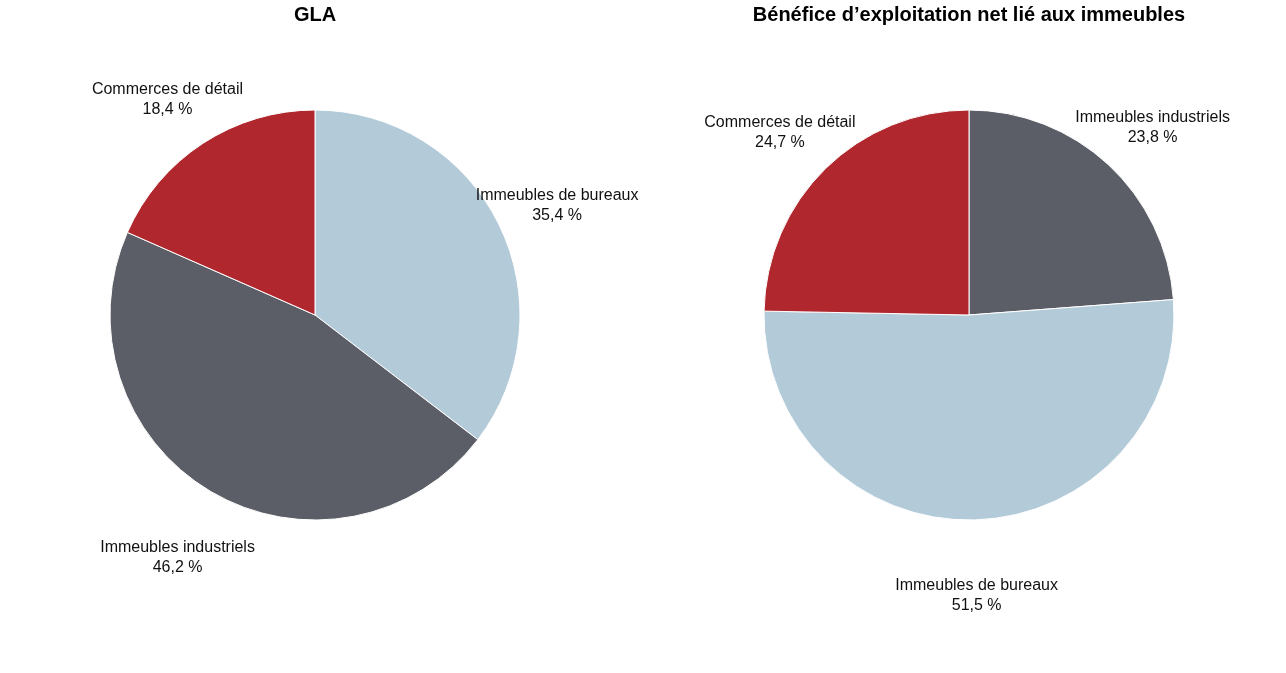 The width and height of the screenshot is (1286, 673). Describe the element at coordinates (167, 108) in the screenshot. I see `data-label: 18,4 %` at that location.